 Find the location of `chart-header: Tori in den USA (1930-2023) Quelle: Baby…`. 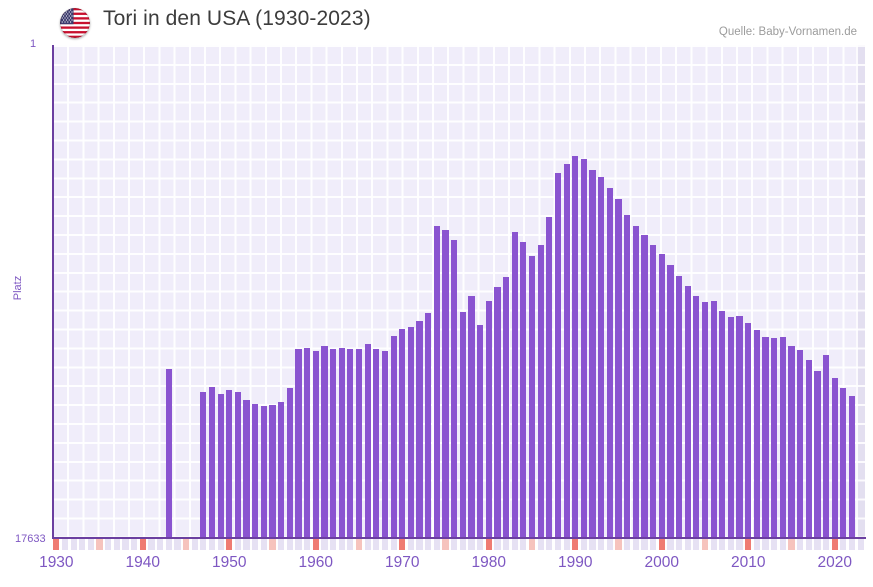

chart-header: Tori in den USA (1930-2023) Quelle: Baby… is located at coordinates (436, 22).